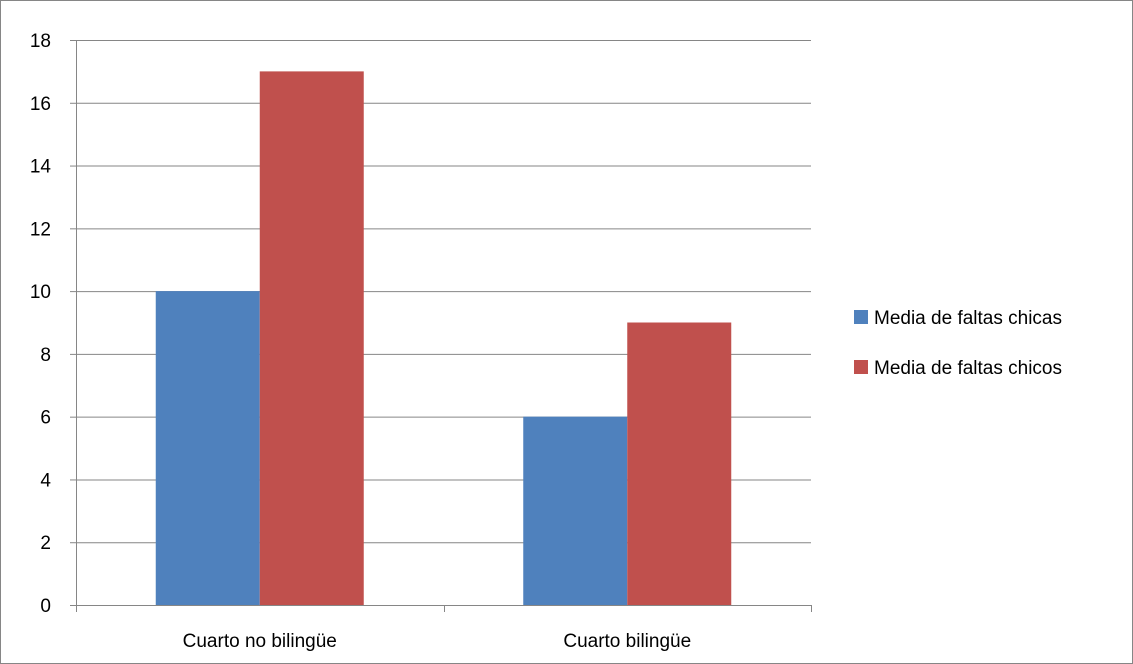 The height and width of the screenshot is (664, 1133). What do you see at coordinates (40, 41) in the screenshot?
I see `y-tick-label: 18` at bounding box center [40, 41].